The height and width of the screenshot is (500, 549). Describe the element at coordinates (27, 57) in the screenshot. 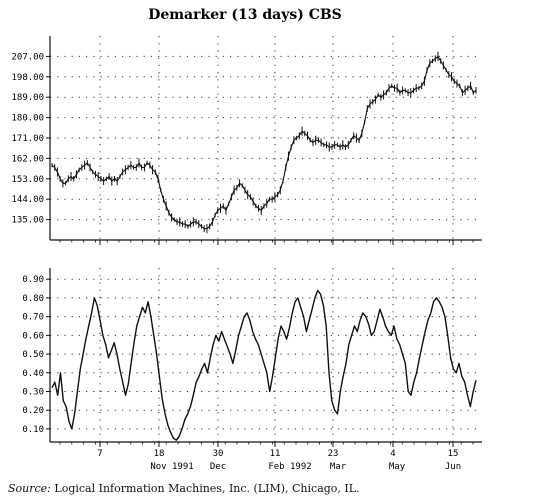

I see `top-y-tick-label: 207.00` at that location.